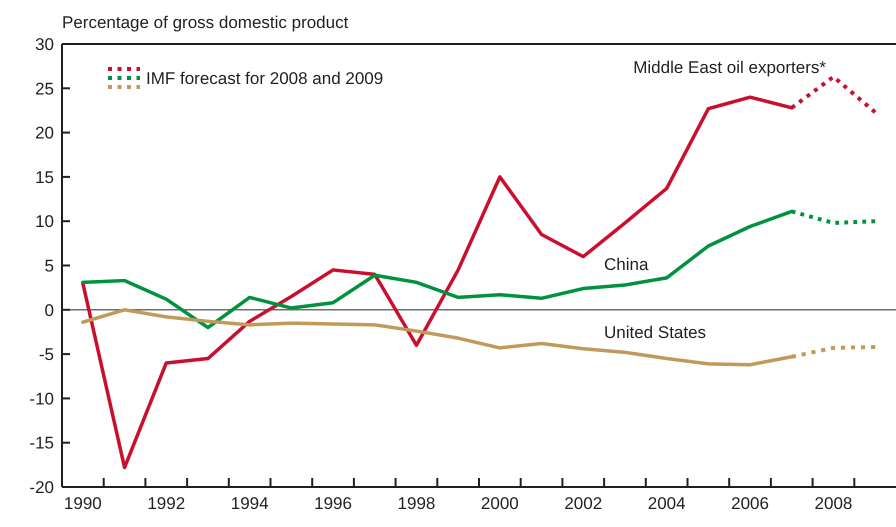  I want to click on y-tick-label: -20, so click(41, 487).